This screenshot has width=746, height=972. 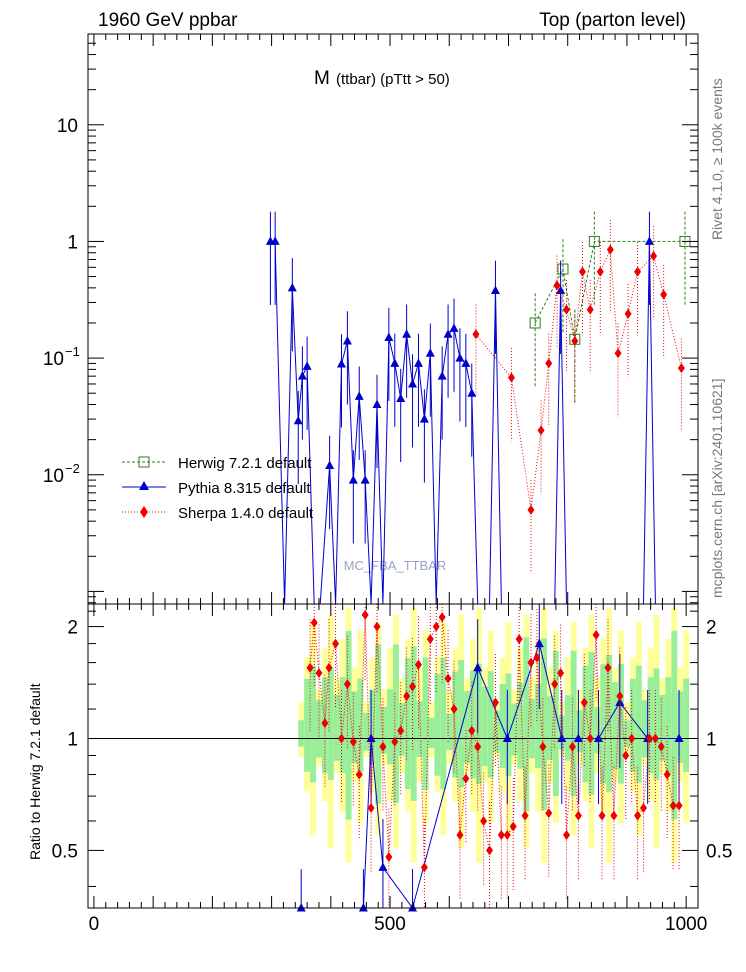 What do you see at coordinates (390, 924) in the screenshot?
I see `x-tick-label: 500` at bounding box center [390, 924].